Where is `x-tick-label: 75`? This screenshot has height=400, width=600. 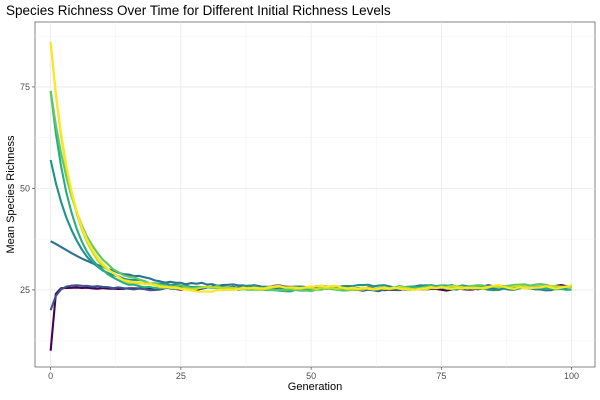 x-tick-label: 75 is located at coordinates (441, 376).